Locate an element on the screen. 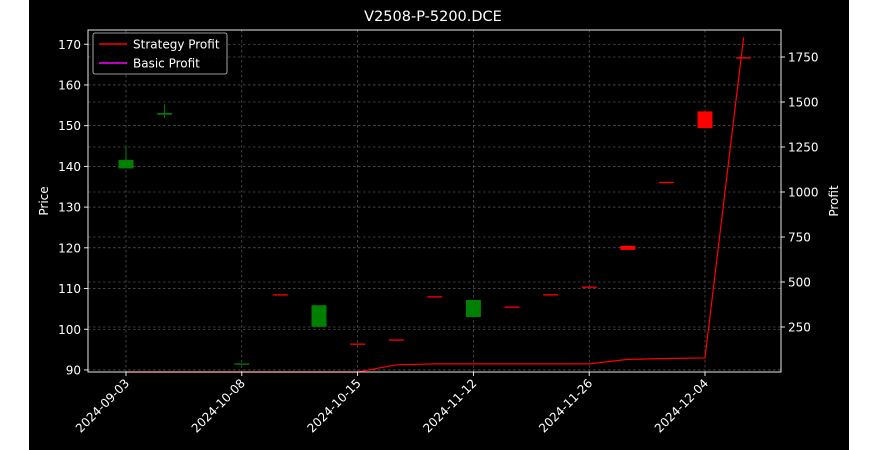 This screenshot has height=450, width=878. x-tick-label: 2024-10-15 is located at coordinates (334, 405).